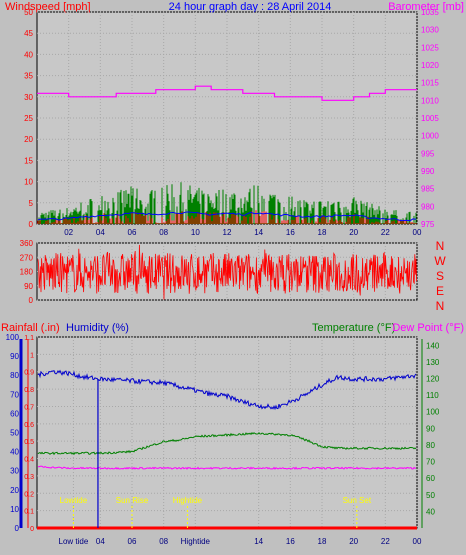 The image size is (466, 555). Describe the element at coordinates (28, 33) in the screenshot. I see `windspeed-tick-label: 45` at that location.